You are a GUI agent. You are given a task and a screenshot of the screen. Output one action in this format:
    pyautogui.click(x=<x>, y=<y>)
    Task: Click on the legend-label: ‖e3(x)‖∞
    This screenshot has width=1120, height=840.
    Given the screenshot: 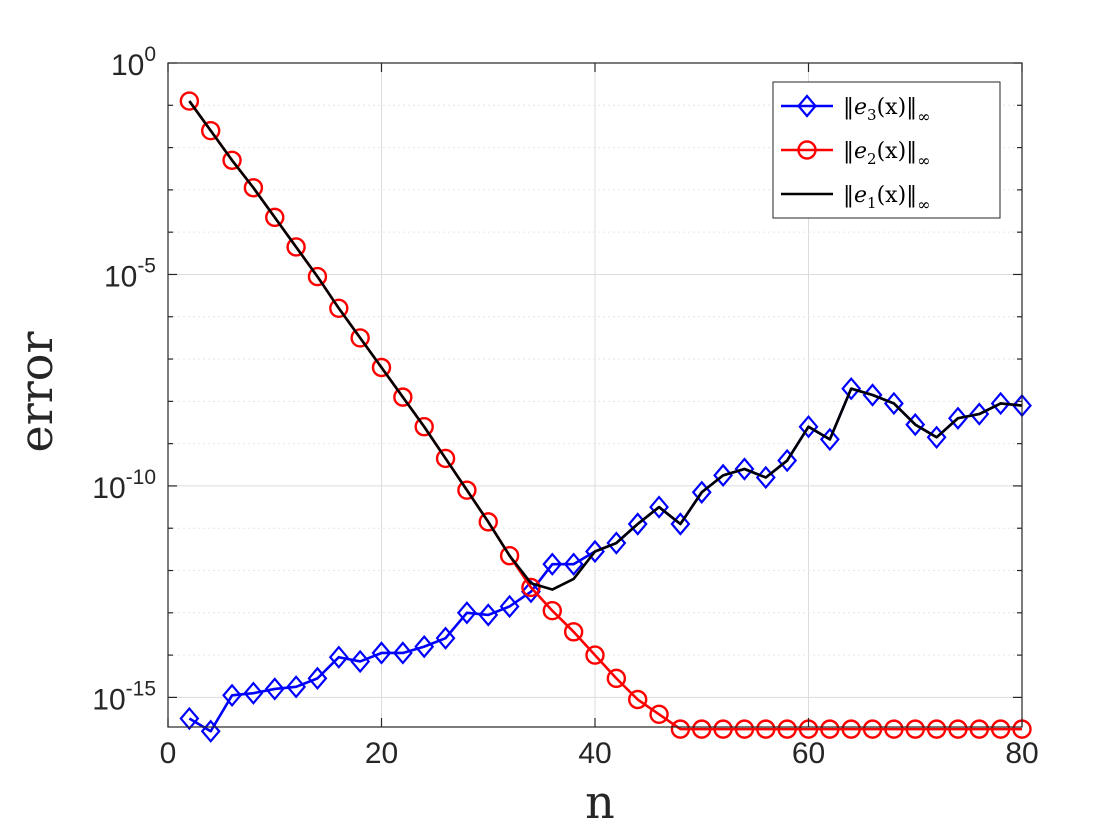 What is the action you would take?
    pyautogui.click(x=886, y=110)
    